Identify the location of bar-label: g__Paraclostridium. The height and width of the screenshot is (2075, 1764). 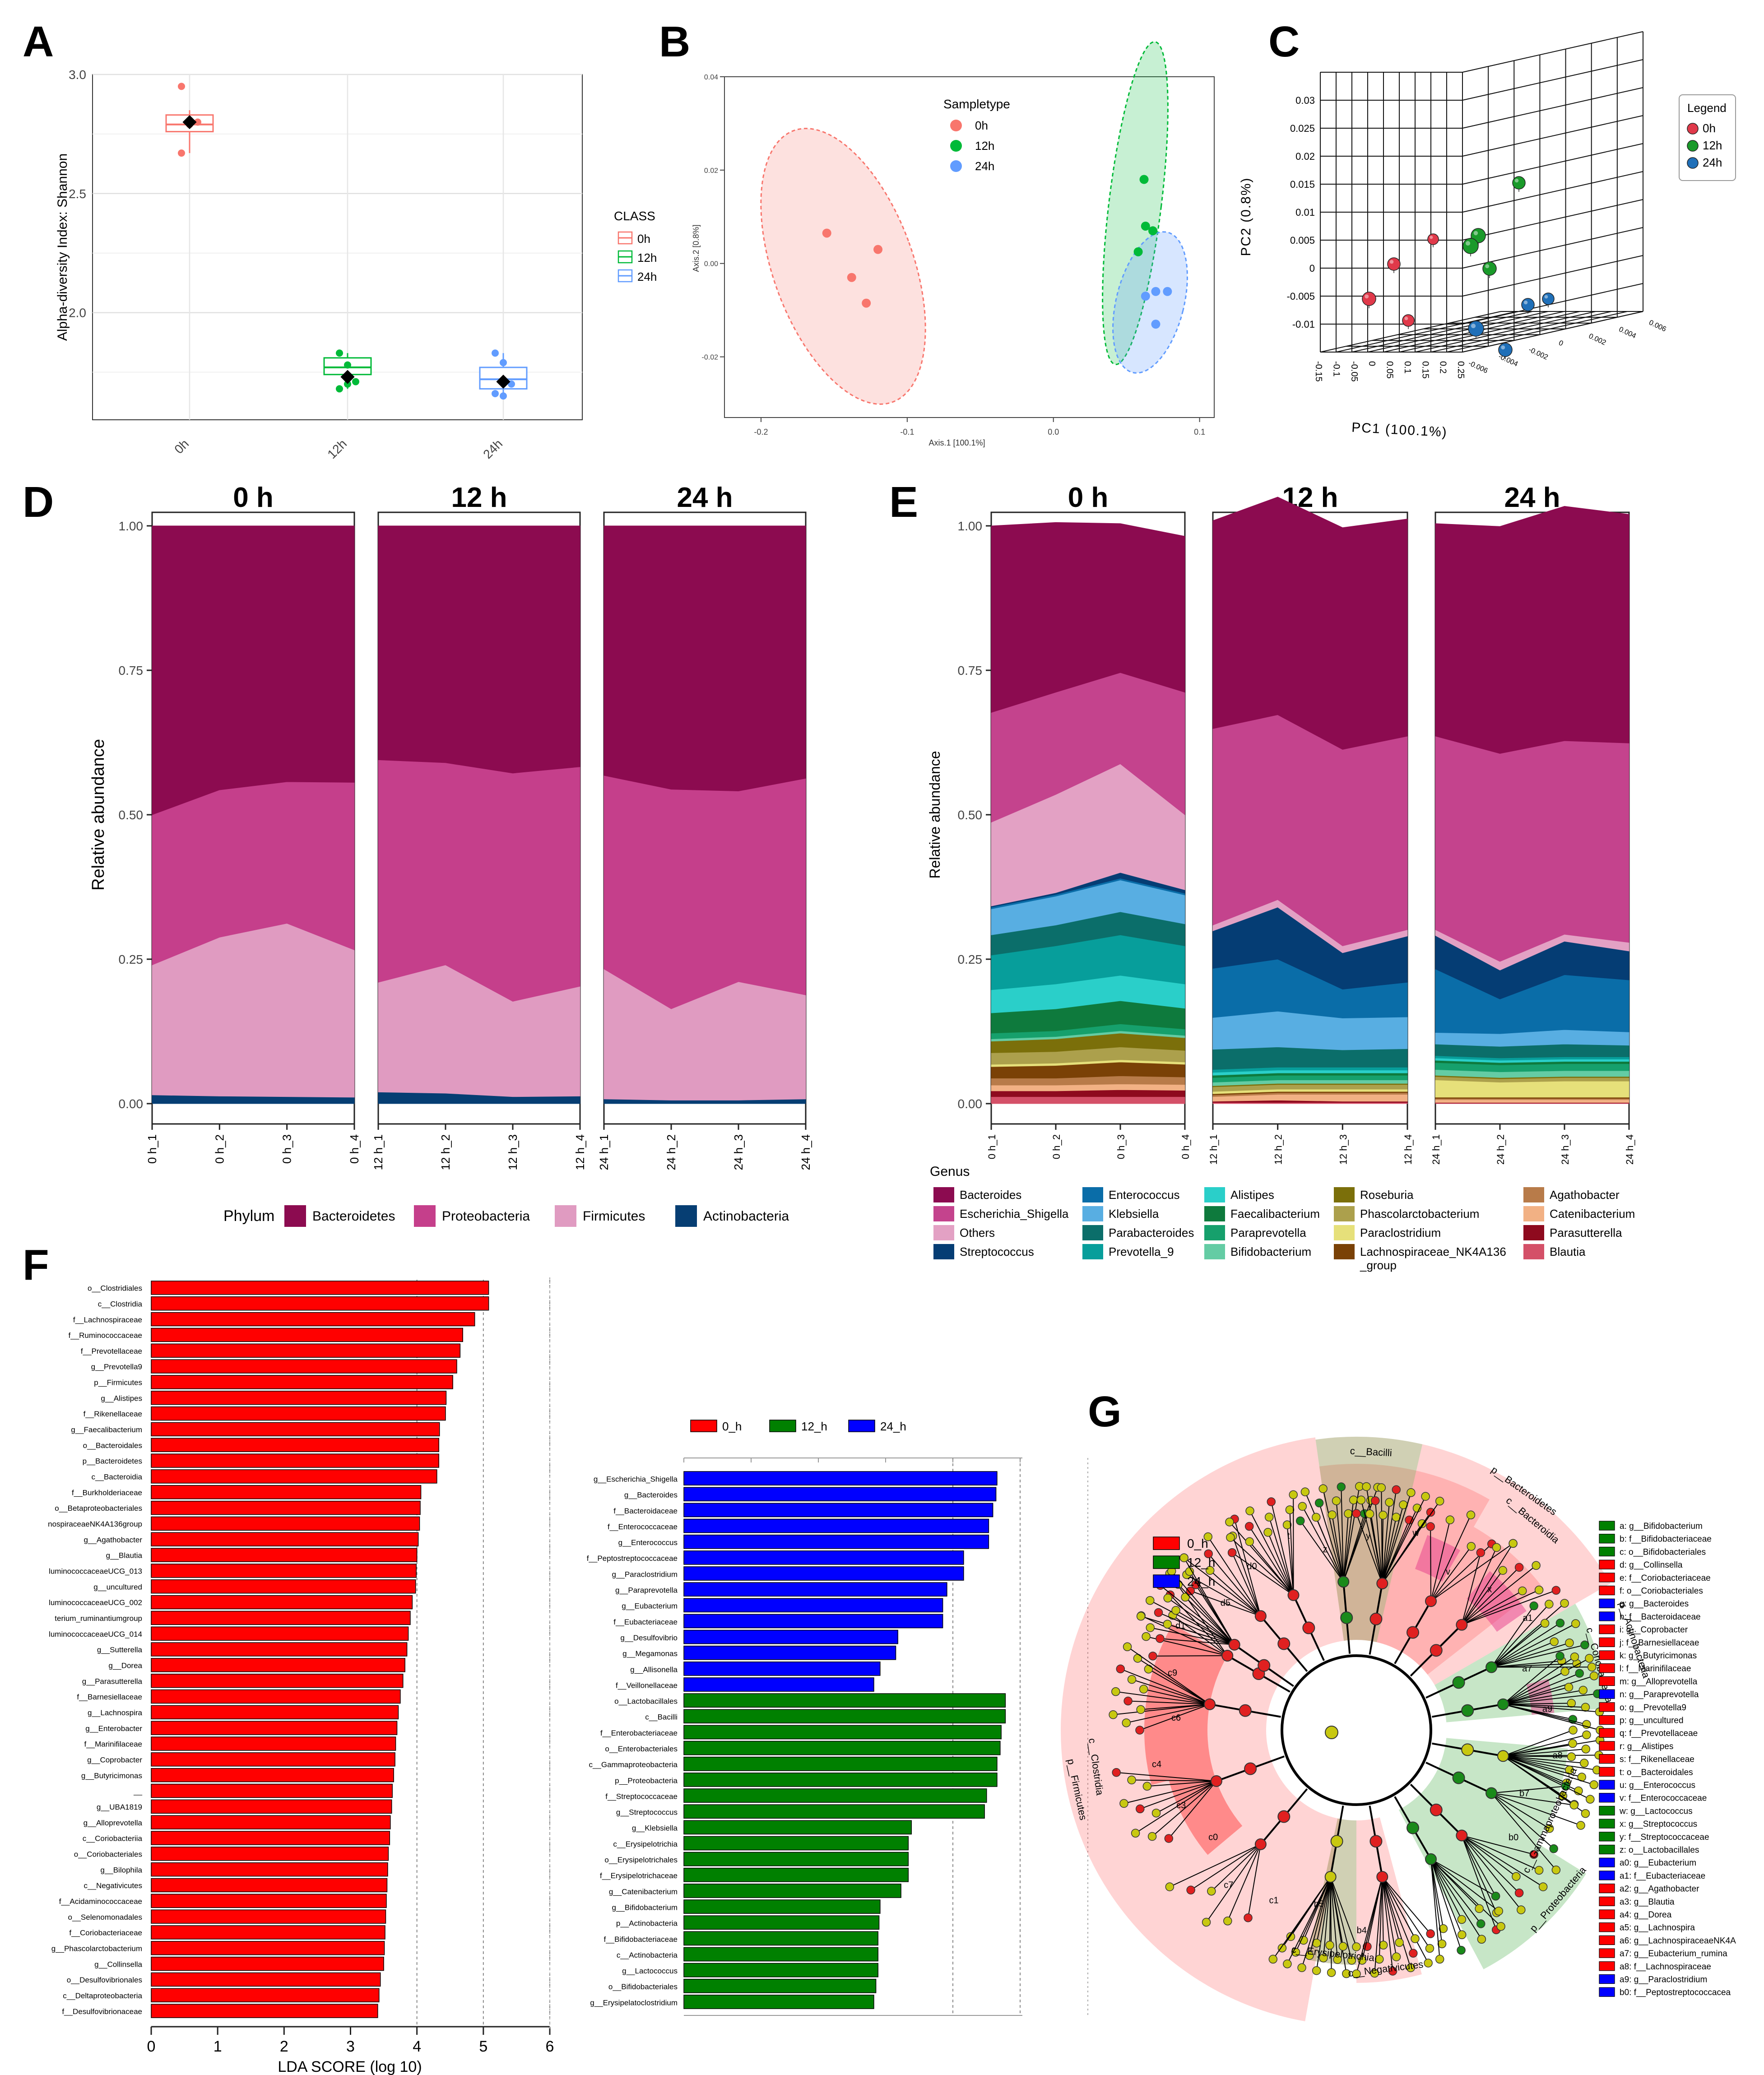
(645, 1574).